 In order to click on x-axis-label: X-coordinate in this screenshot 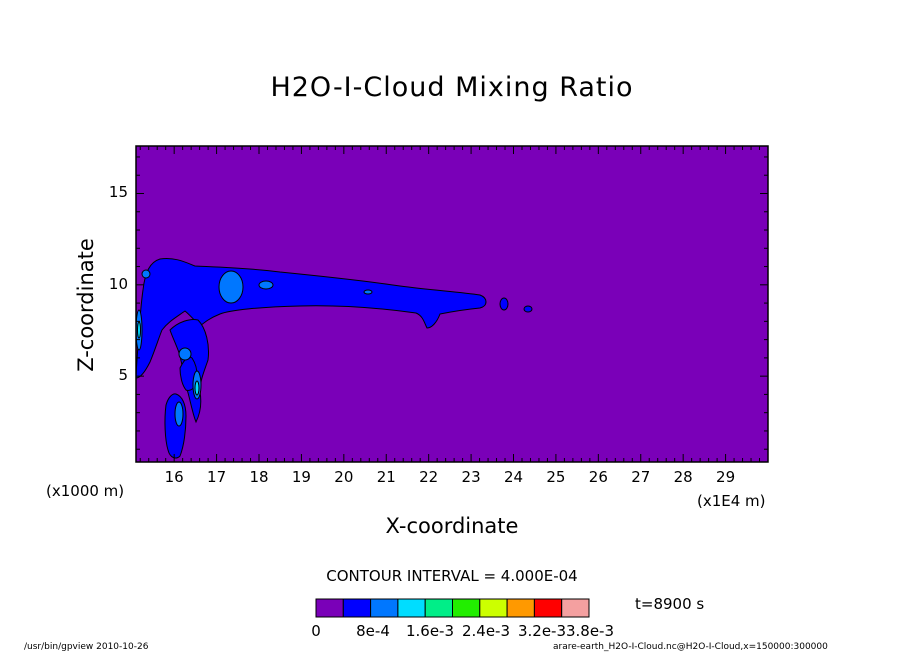, I will do `click(452, 526)`.